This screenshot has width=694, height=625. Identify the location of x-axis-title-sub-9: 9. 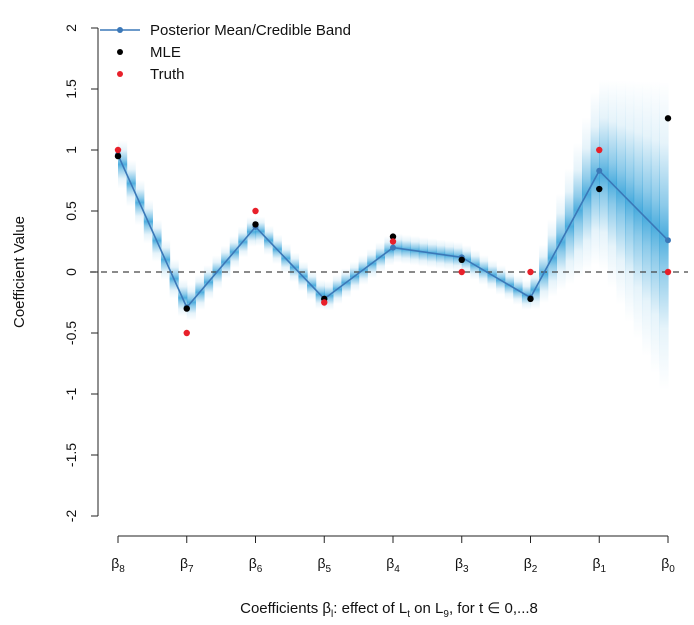
(446, 614).